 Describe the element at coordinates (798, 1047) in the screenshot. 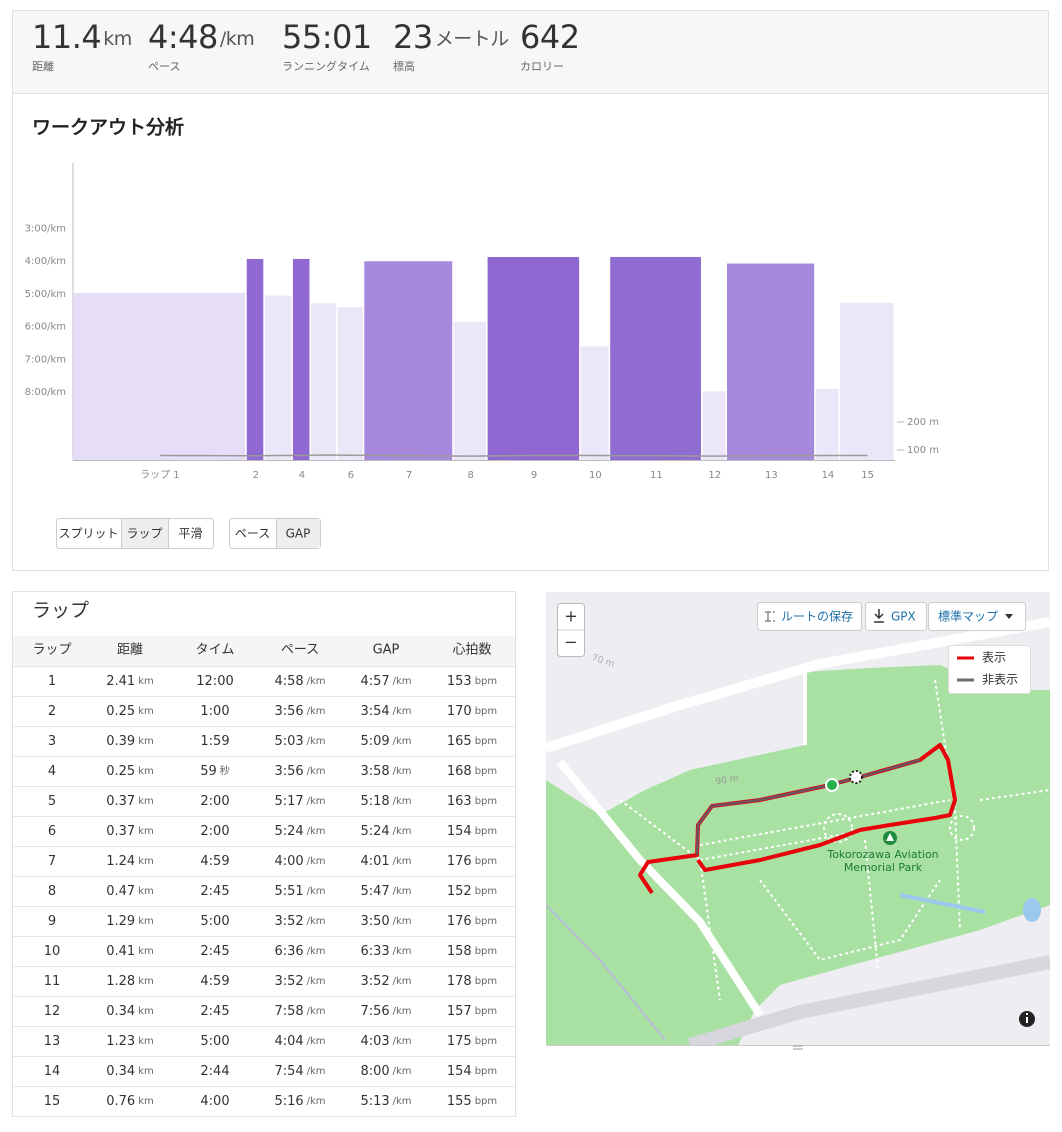

I see `resize-handle` at that location.